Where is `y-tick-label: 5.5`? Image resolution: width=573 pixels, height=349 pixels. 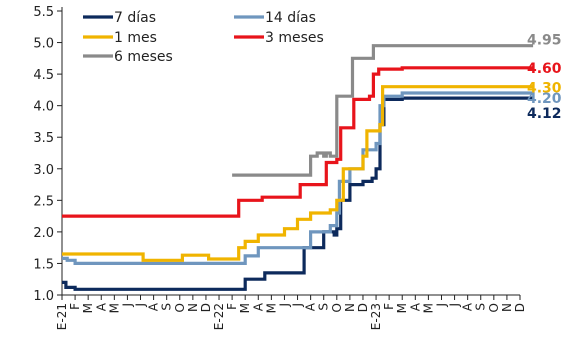 y-tick-label: 5.5 is located at coordinates (43, 12).